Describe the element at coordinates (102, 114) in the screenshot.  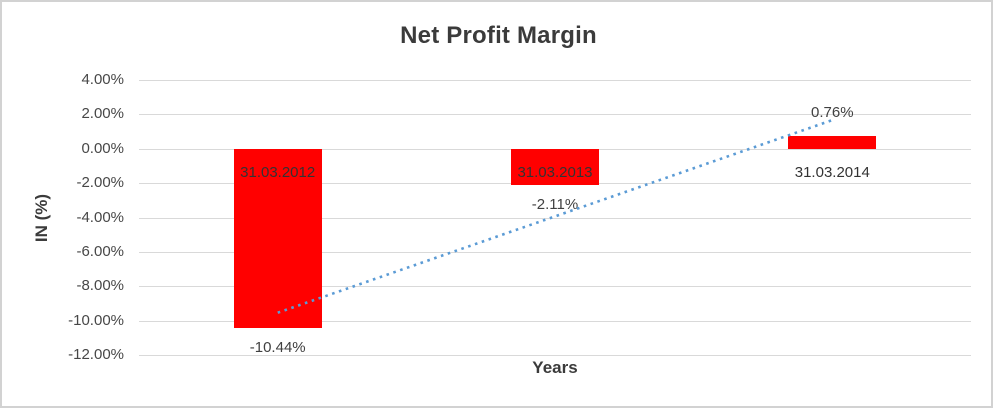
I see `y-tick-label: 2.00%` at that location.